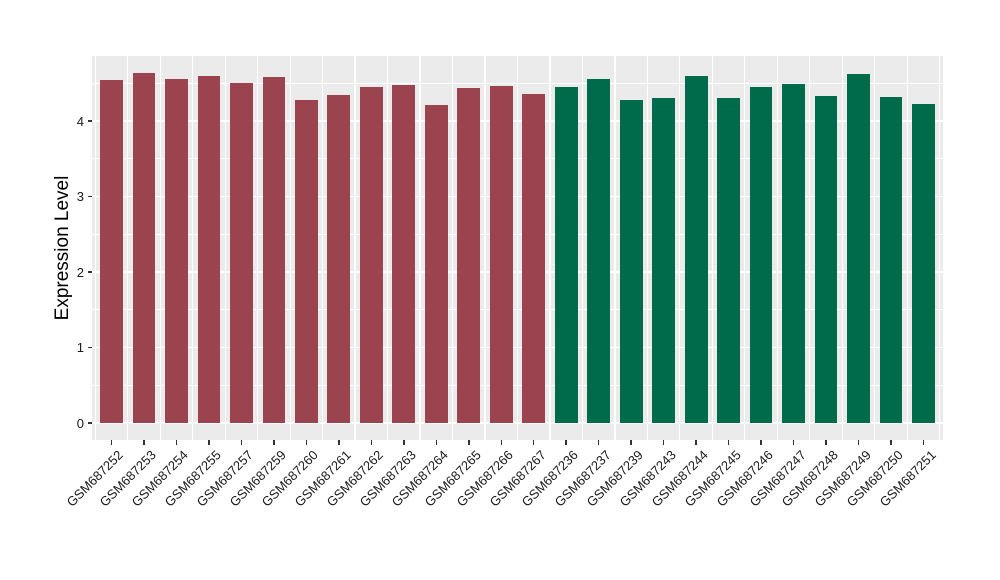 Image resolution: width=1000 pixels, height=580 pixels. Describe the element at coordinates (176, 250) in the screenshot. I see `bar-GSM687254` at that location.